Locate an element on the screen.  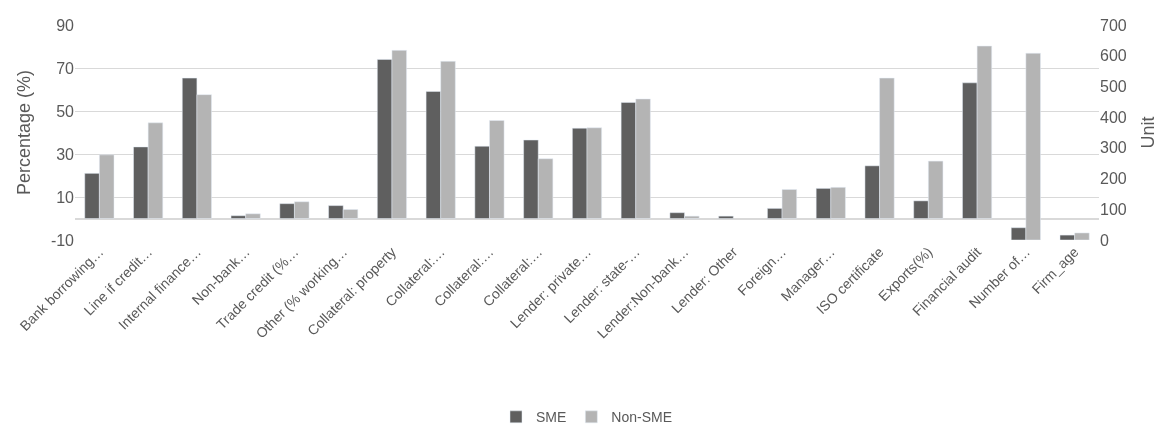
y2-tick-label: 600 is located at coordinates (1113, 56).